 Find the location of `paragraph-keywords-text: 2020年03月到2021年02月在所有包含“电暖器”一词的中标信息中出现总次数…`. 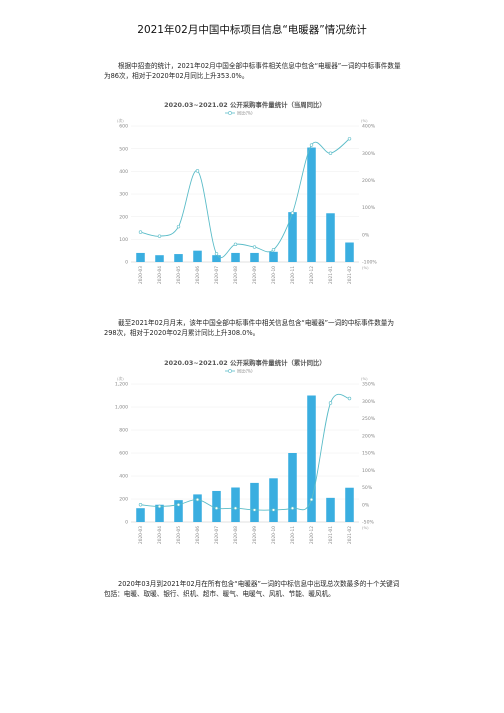

paragraph-keywords-text: 2020年03月到2021年02月在所有包含“电暖器”一词的中标信息中出现总次数… is located at coordinates (252, 589).